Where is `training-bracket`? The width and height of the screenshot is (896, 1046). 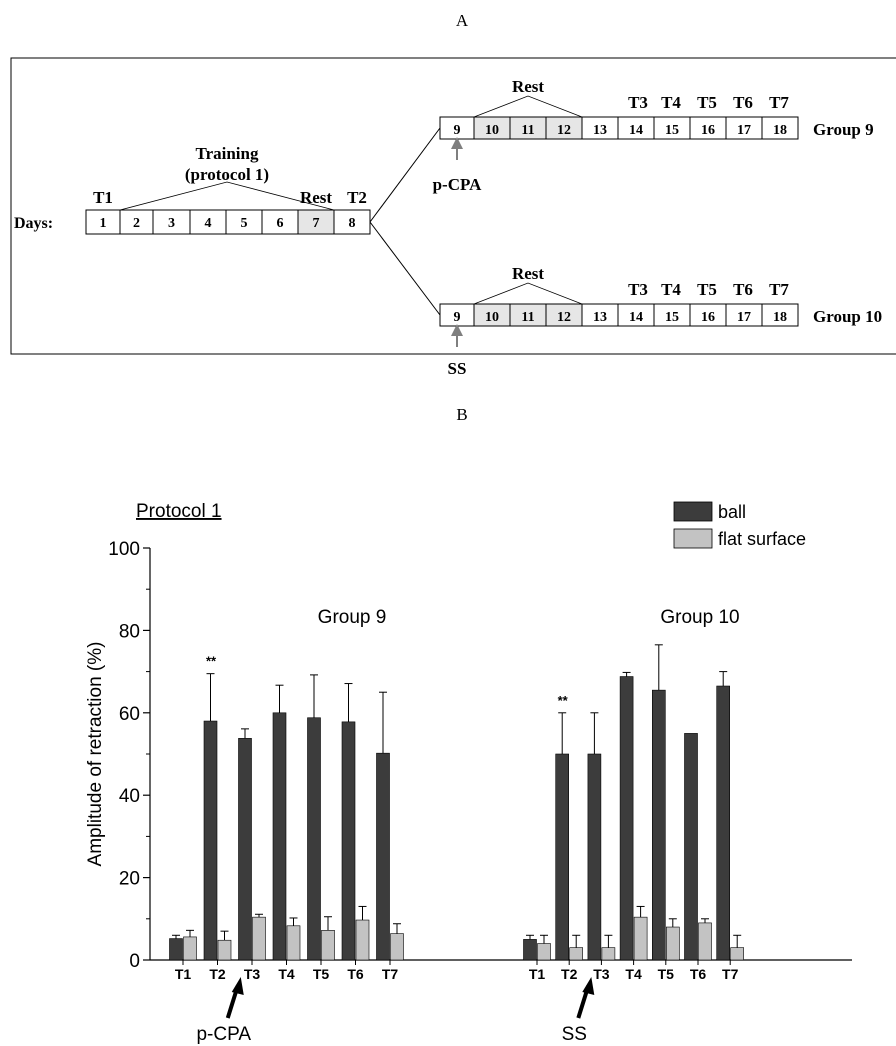
training-bracket is located at coordinates (227, 196).